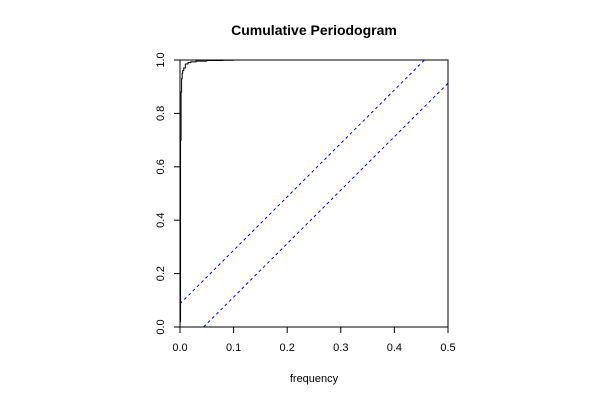  I want to click on y-tick-label: 1.0, so click(161, 59).